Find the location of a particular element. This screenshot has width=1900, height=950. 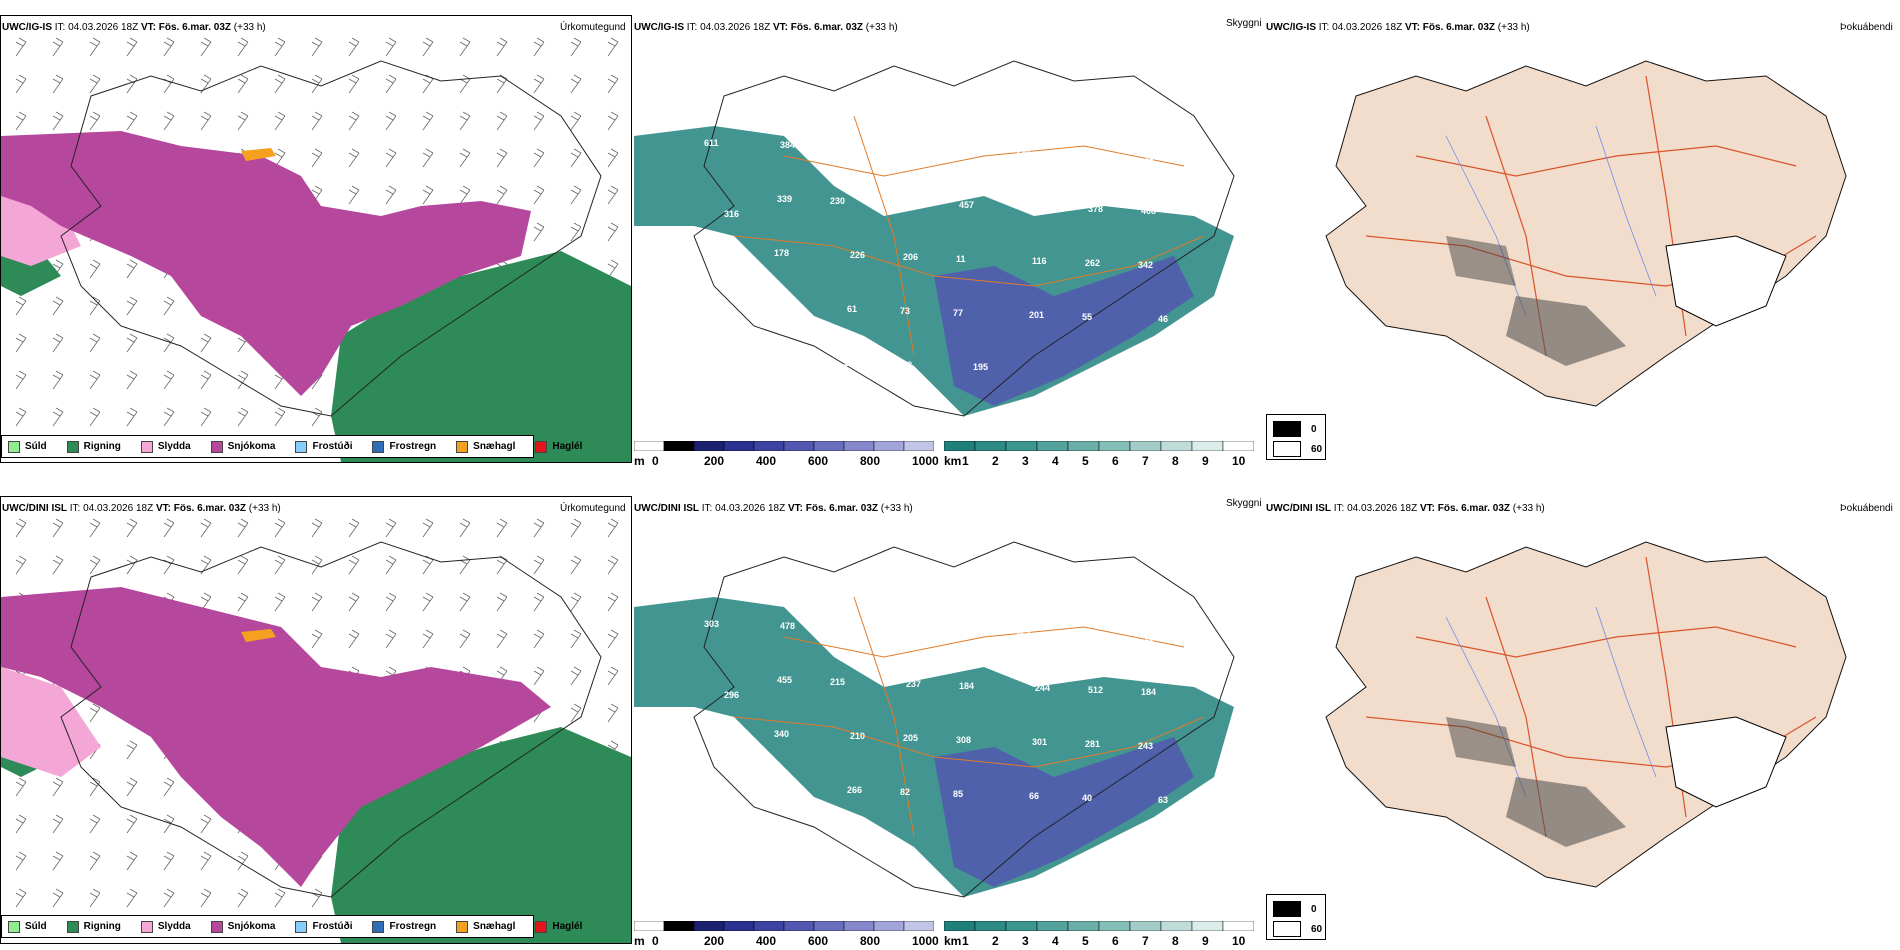

legend-item: Frostúði is located at coordinates (323, 926).